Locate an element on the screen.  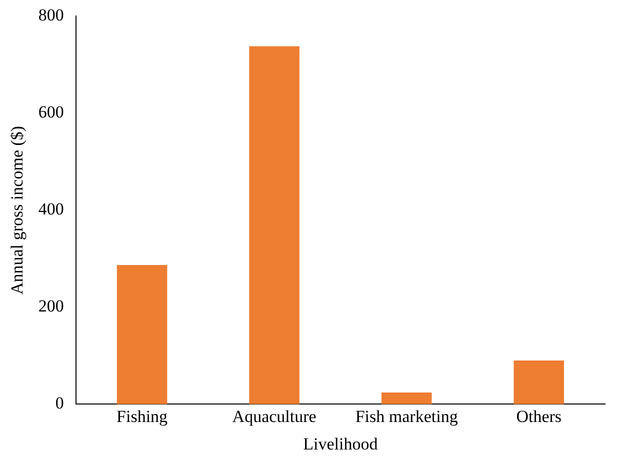
x-axis-title: Livelihood is located at coordinates (340, 444).